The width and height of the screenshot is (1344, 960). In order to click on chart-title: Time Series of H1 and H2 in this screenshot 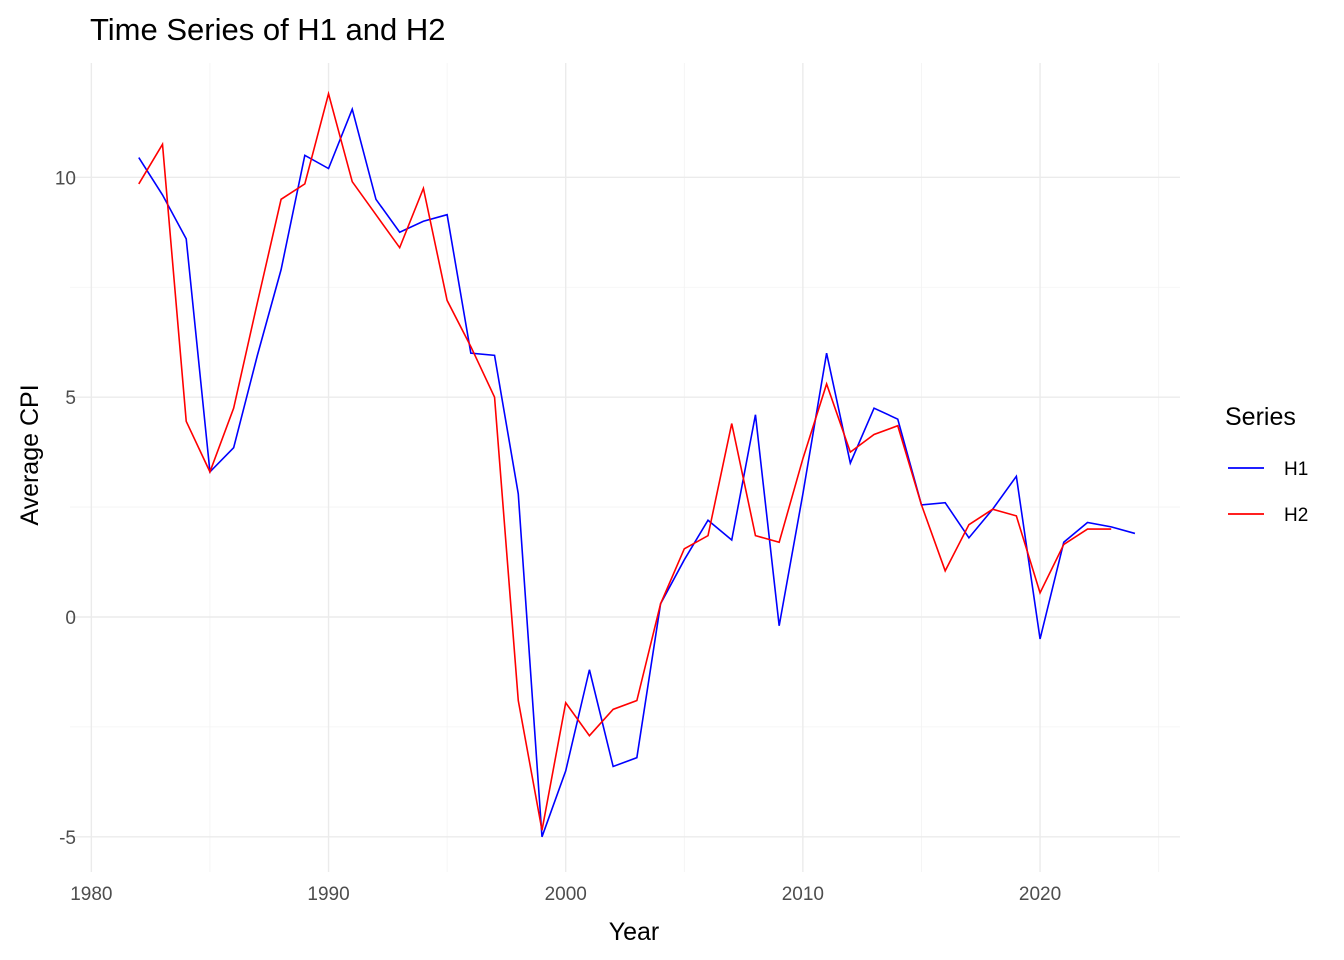, I will do `click(268, 29)`.